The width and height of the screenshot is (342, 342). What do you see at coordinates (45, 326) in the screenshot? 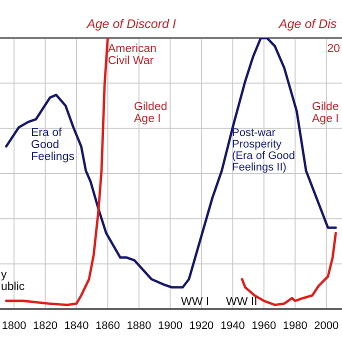
I see `x-tick-label: 1820` at bounding box center [45, 326].